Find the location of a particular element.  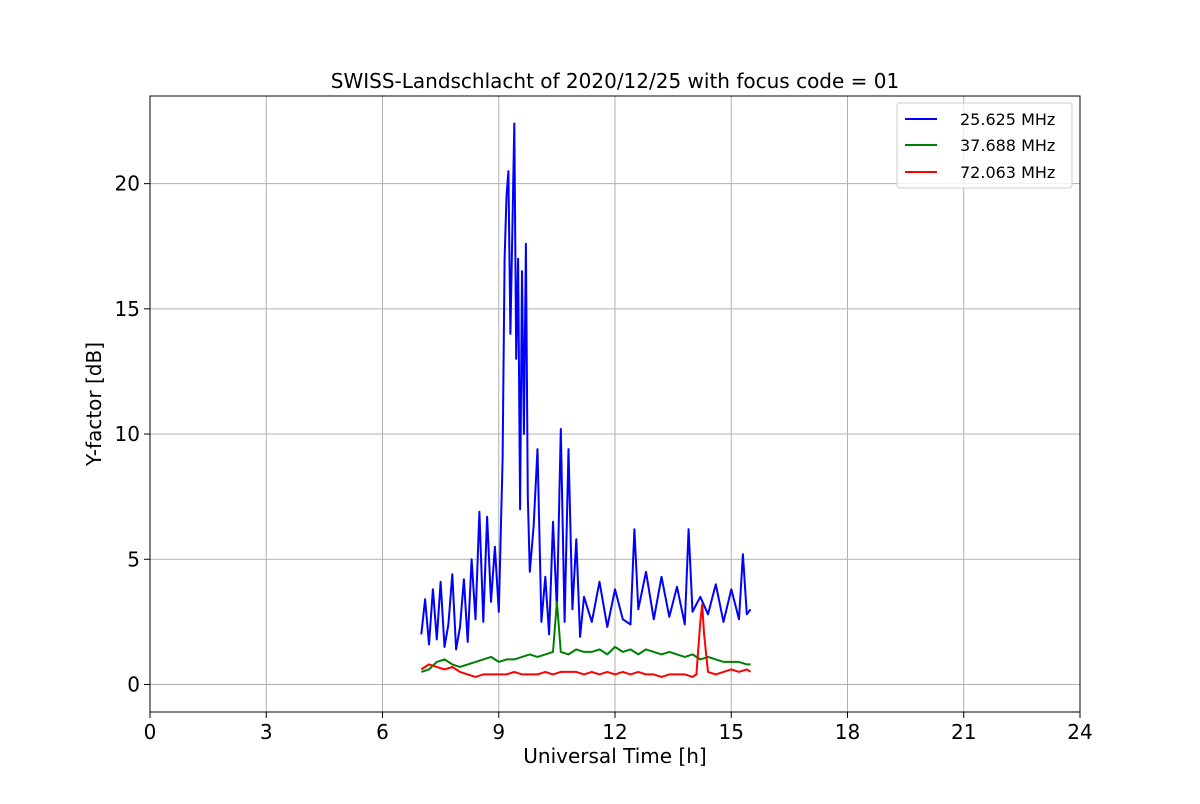

y-tick-label: 5 is located at coordinates (133, 559).